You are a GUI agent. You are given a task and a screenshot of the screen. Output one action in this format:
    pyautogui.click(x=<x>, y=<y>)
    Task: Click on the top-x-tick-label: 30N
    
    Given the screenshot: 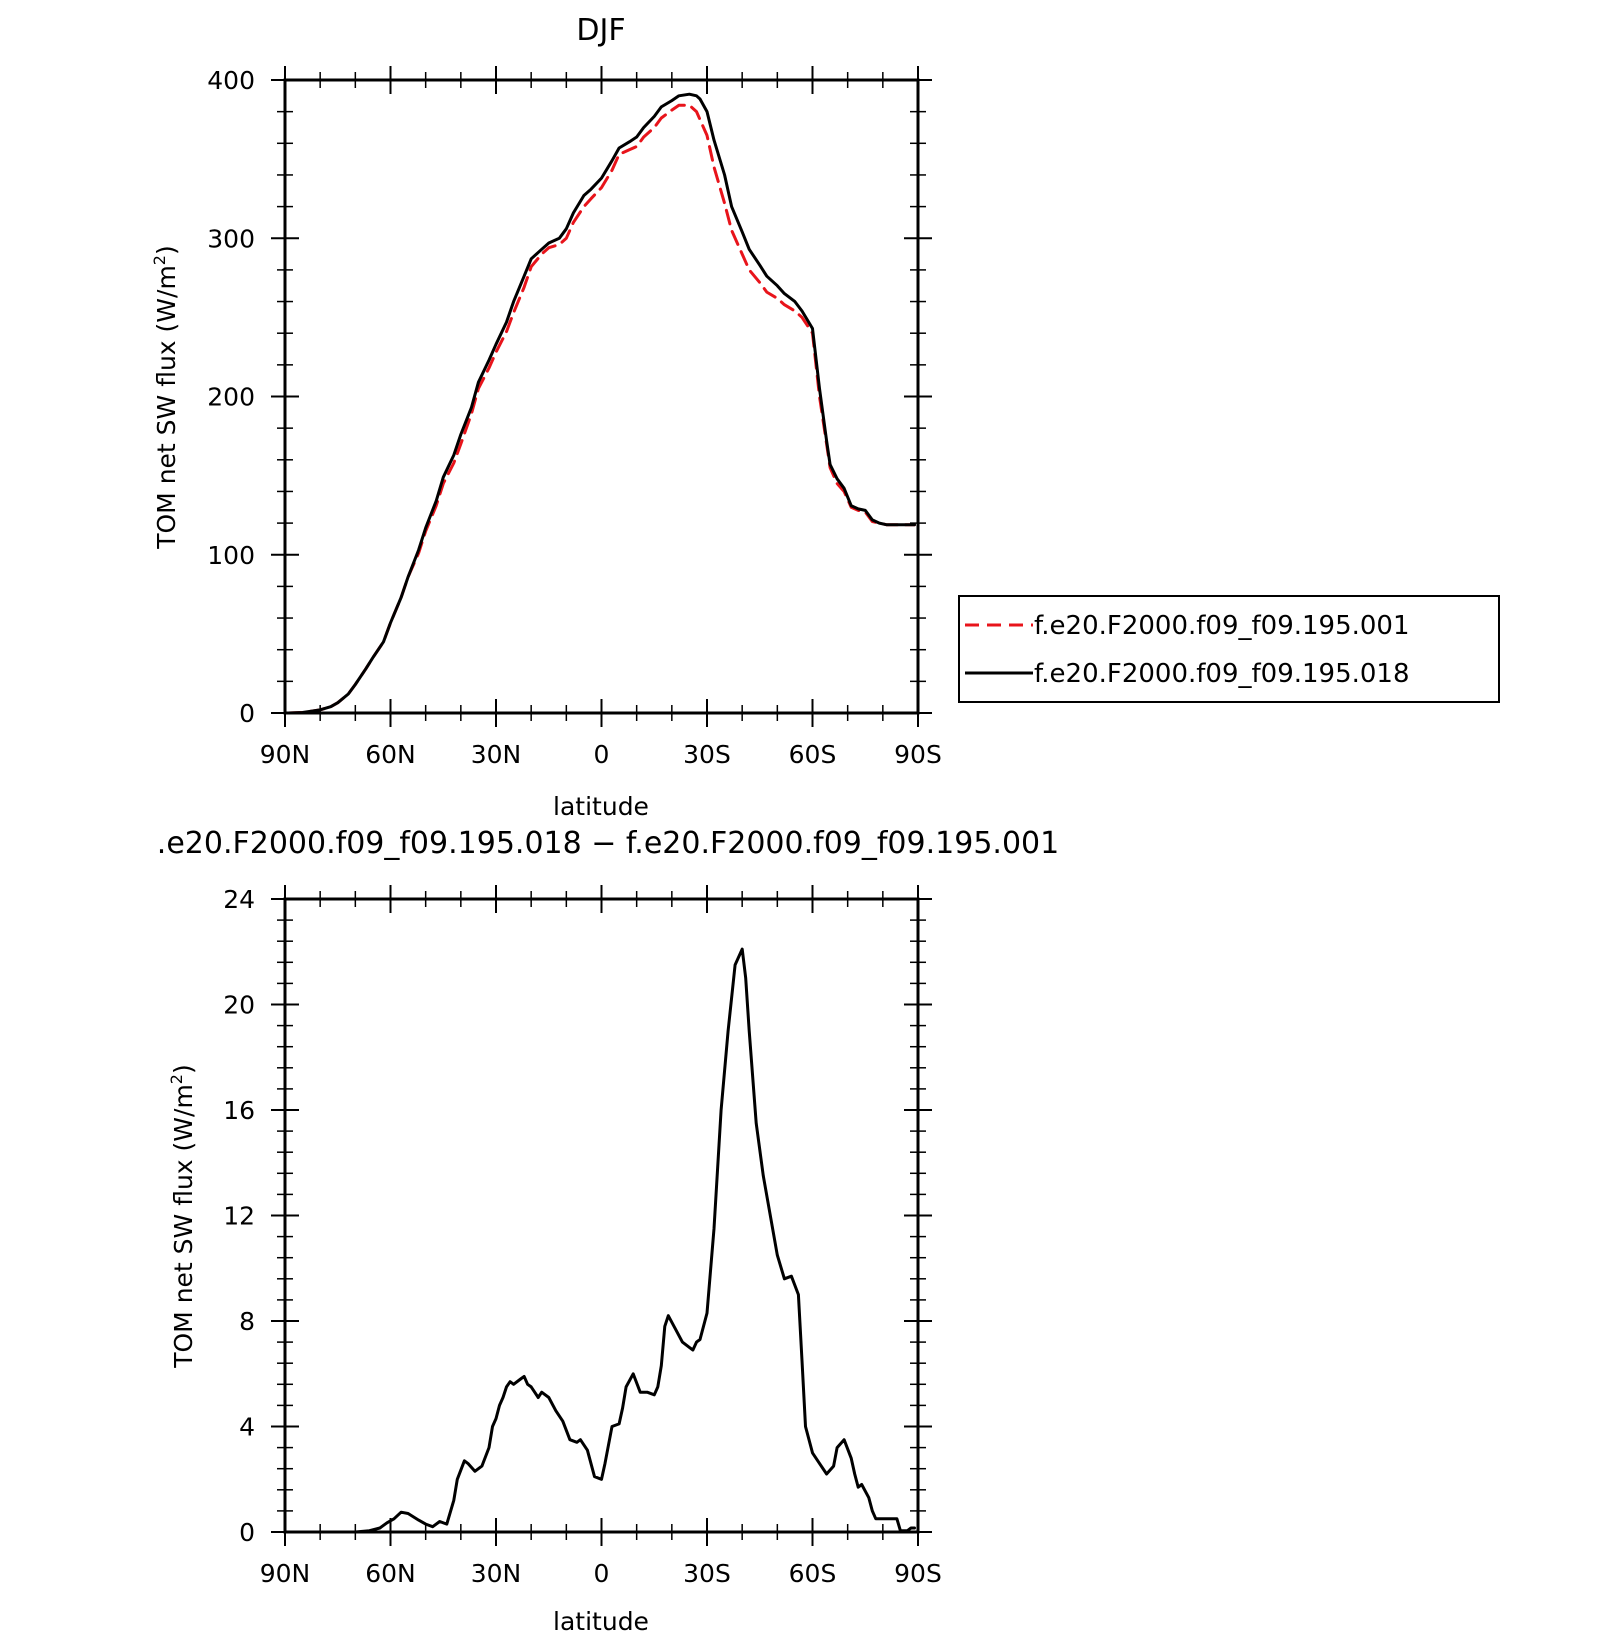 What is the action you would take?
    pyautogui.click(x=496, y=754)
    